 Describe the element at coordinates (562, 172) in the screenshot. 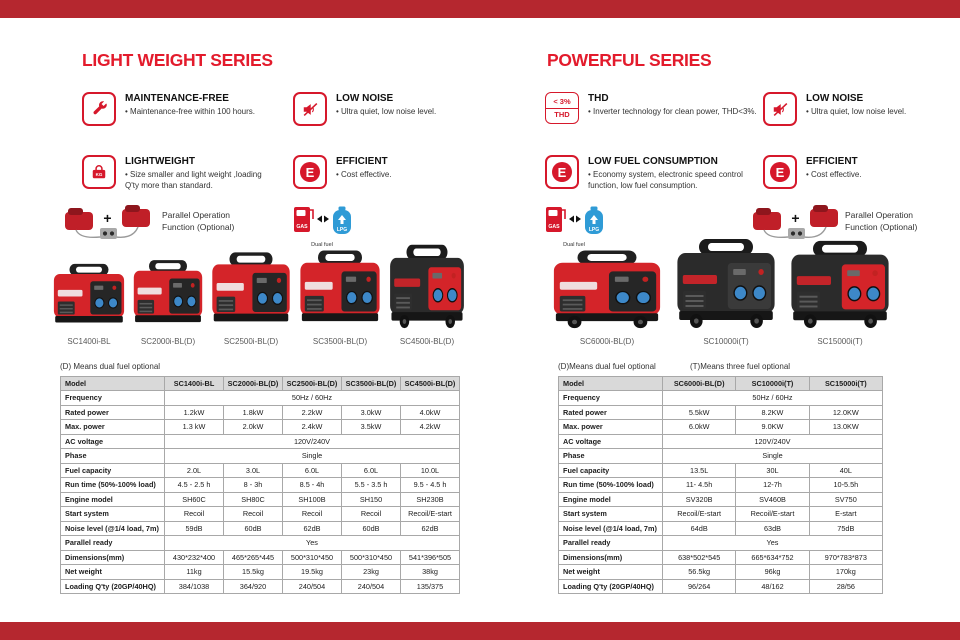

I see `efficiency-icon: E` at that location.